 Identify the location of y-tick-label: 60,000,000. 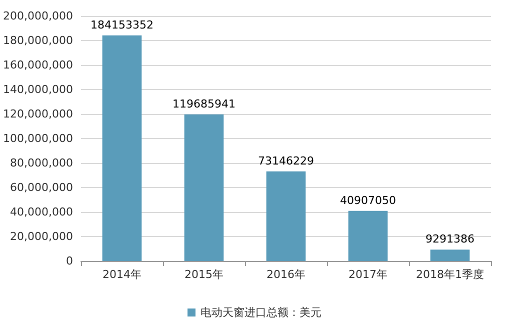
(41, 187).